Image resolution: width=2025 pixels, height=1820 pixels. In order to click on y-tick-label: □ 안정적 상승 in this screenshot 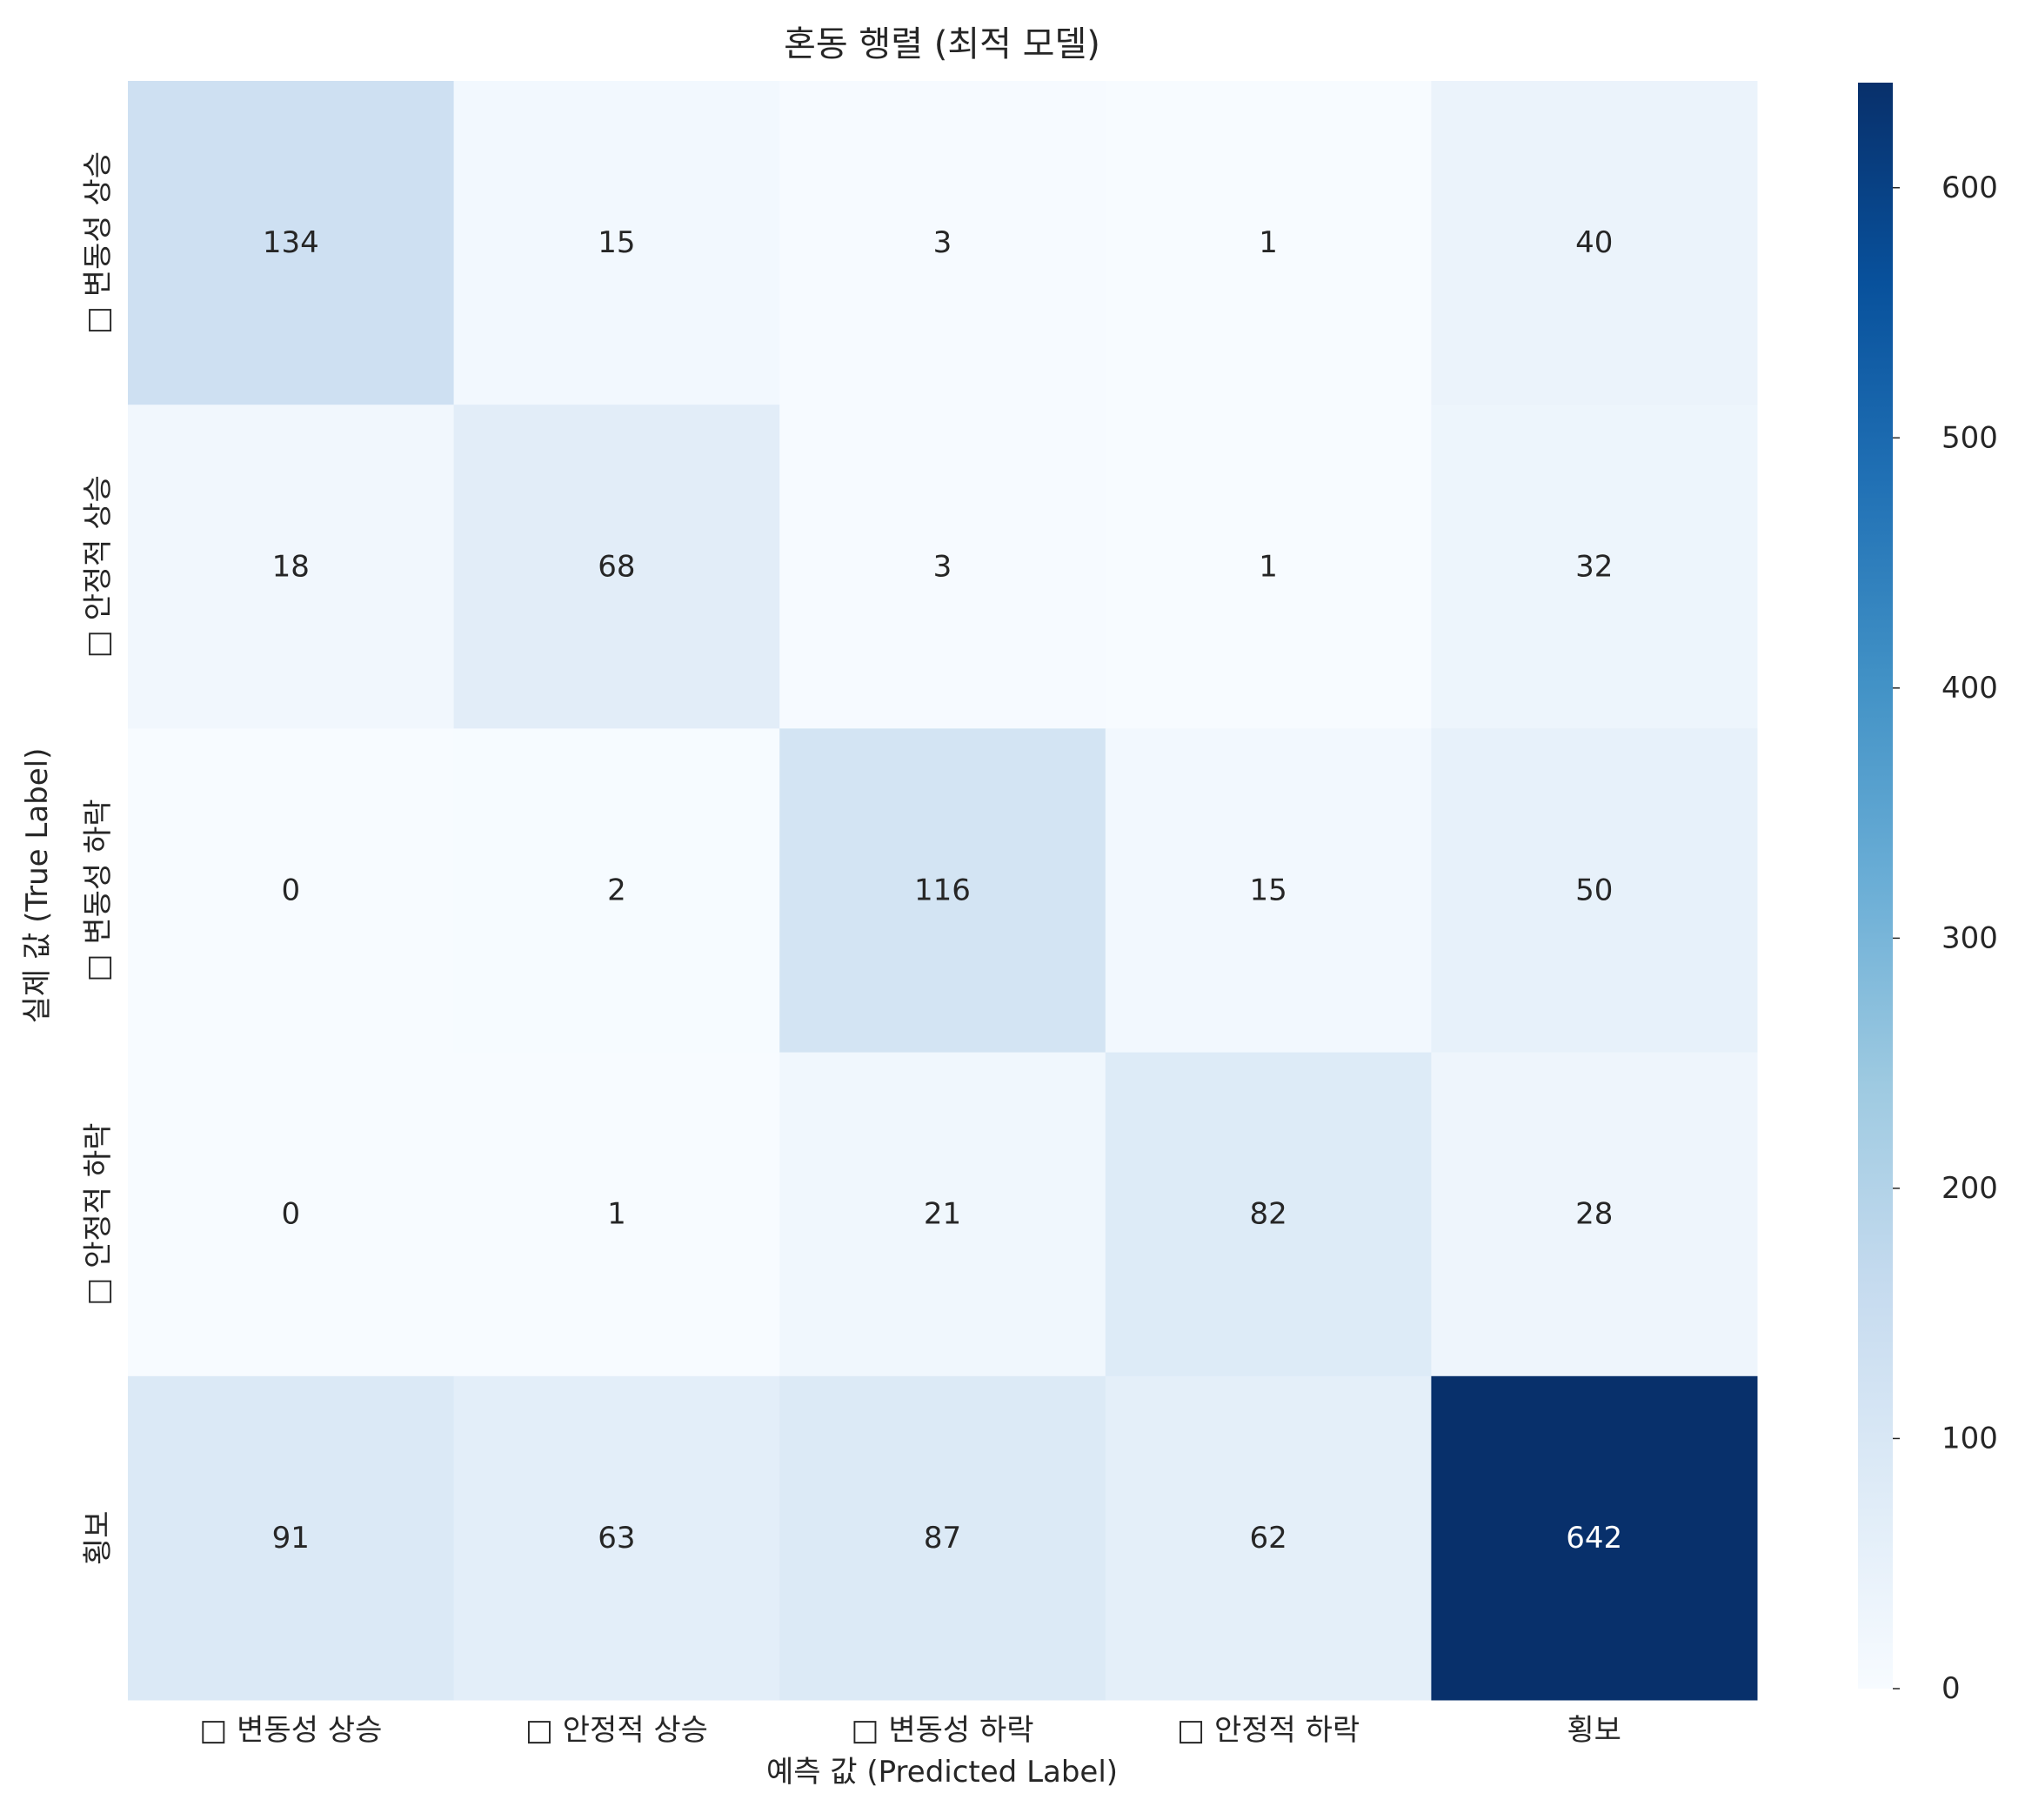, I will do `click(98, 566)`.